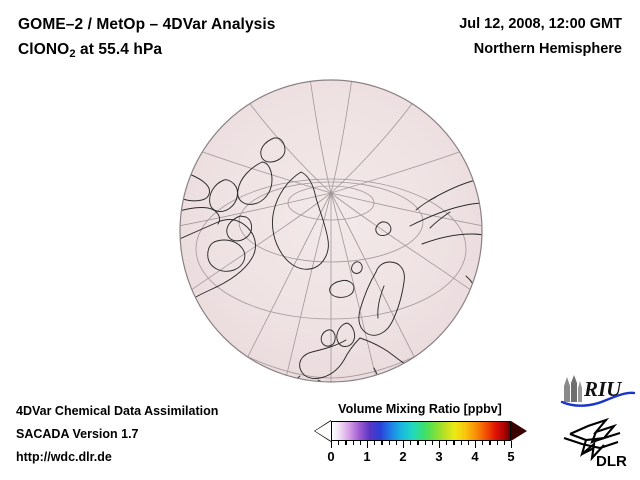 Image resolution: width=640 pixels, height=480 pixels. I want to click on riu-logo: RIU, so click(597, 391).